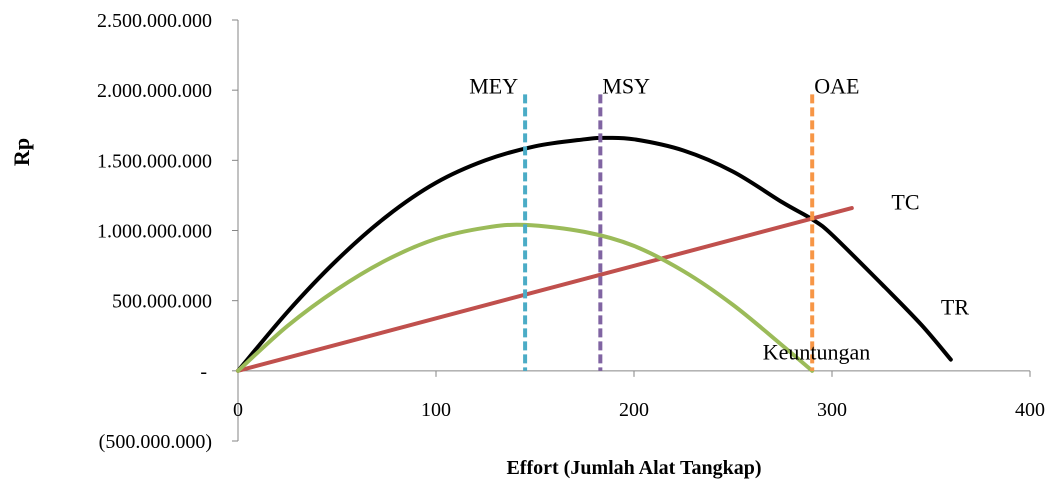 The height and width of the screenshot is (483, 1057). I want to click on reference-label-msy: MSY, so click(626, 85).